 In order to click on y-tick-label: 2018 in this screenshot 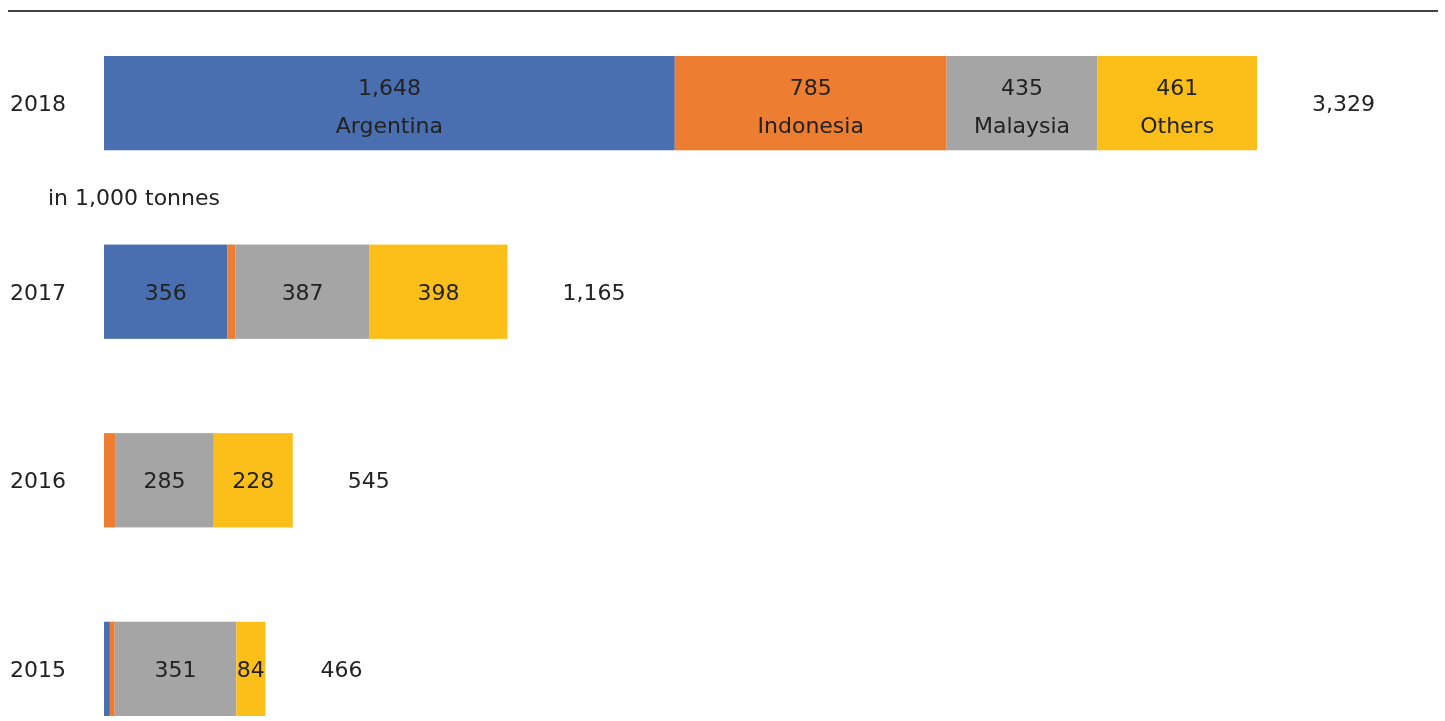, I will do `click(38, 104)`.